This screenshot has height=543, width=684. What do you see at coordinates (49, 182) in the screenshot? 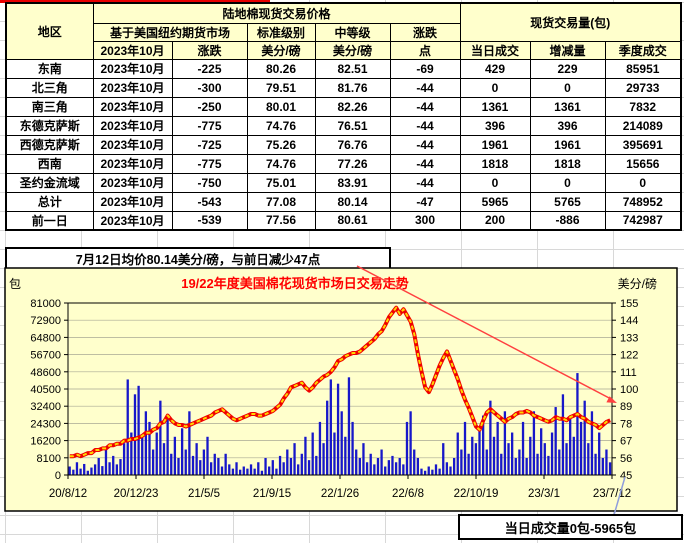
I see `region-cell: 圣约金流域` at bounding box center [49, 182].